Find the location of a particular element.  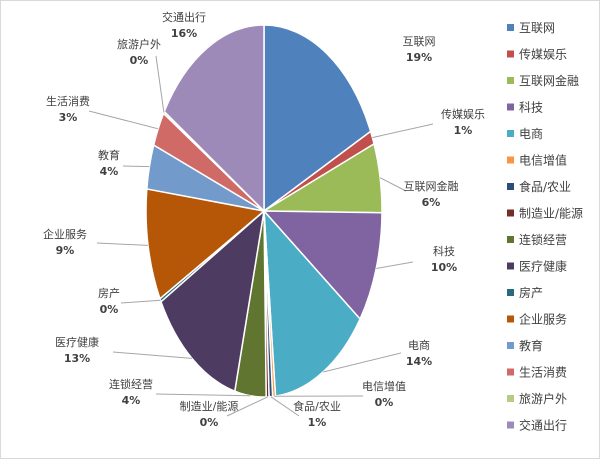

legend-label-6: 电信增值 is located at coordinates (543, 160).